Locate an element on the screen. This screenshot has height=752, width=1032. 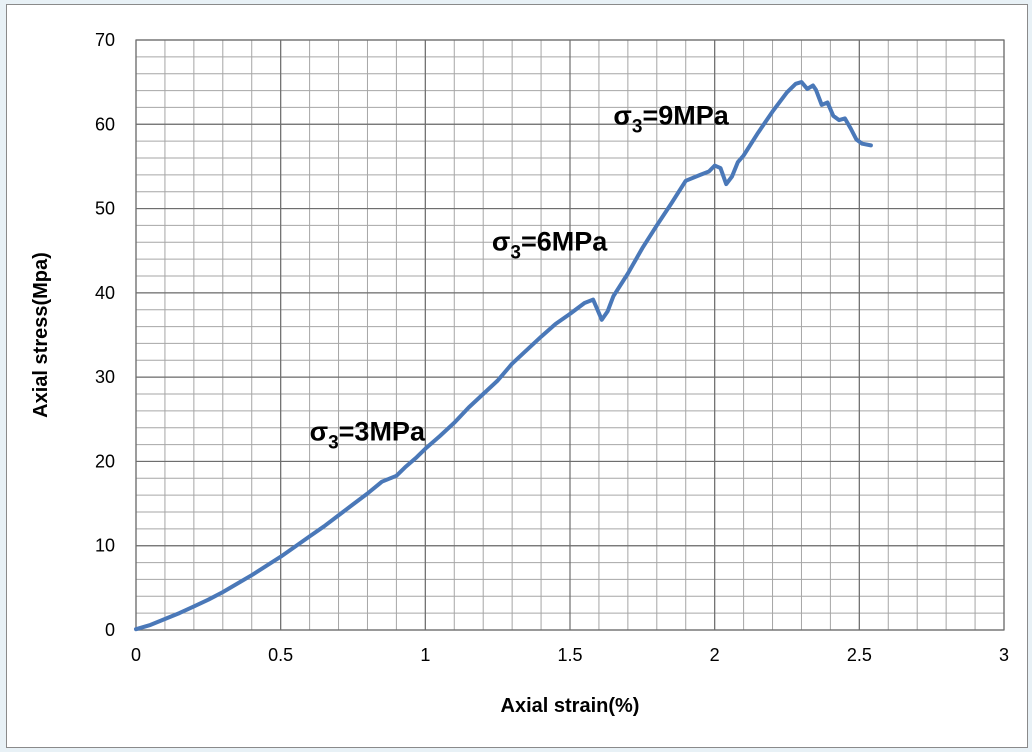
x-tick-label: 0 is located at coordinates (136, 655).